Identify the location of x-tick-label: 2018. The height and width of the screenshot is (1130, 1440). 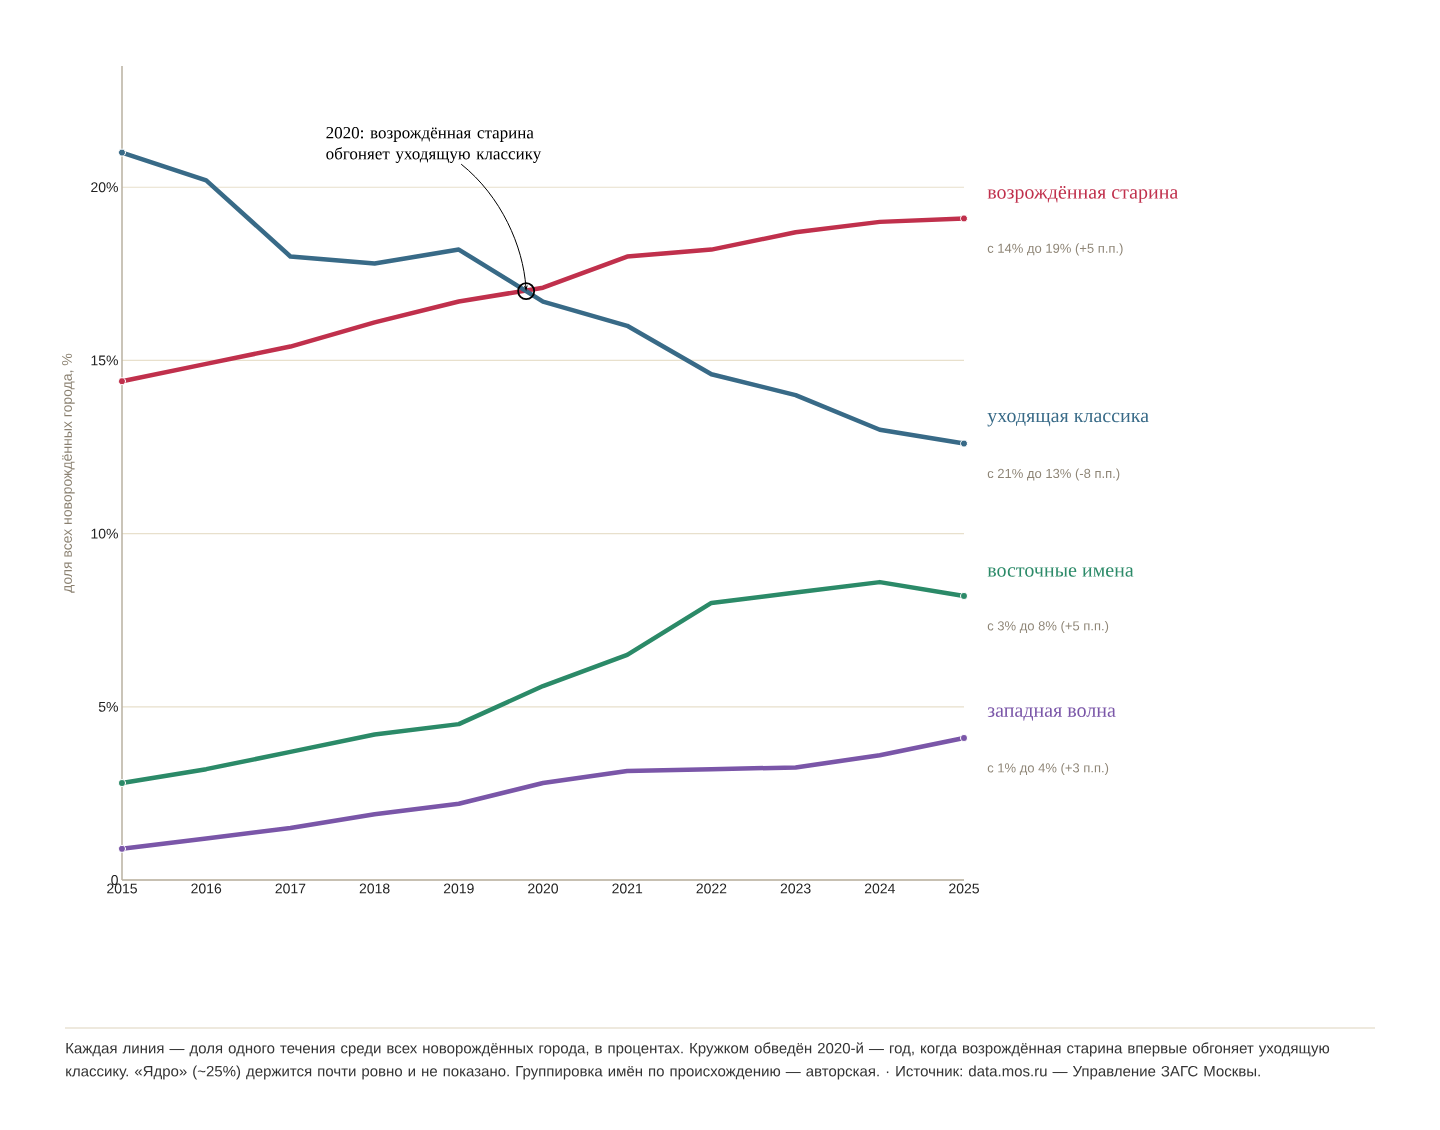
(374, 888).